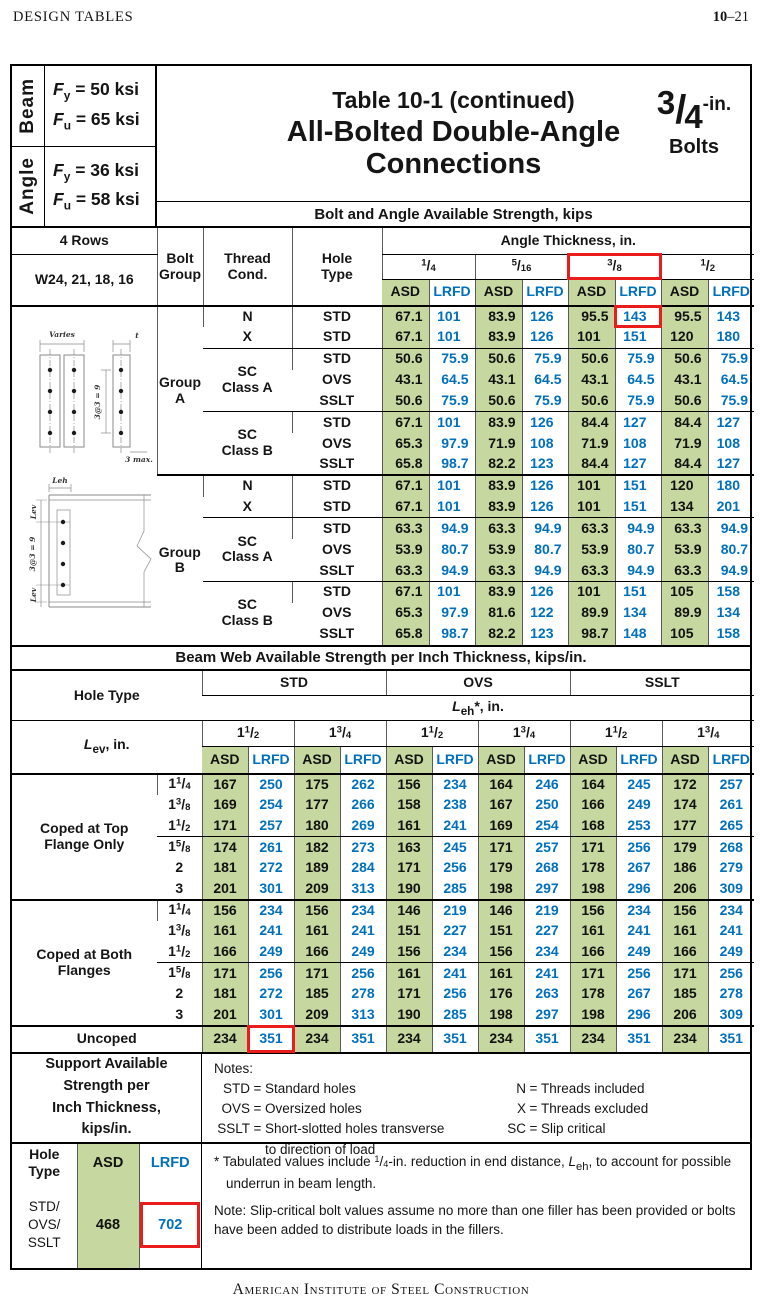 Image resolution: width=762 pixels, height=1299 pixels. Describe the element at coordinates (694, 147) in the screenshot. I see `bolt-size-word: Bolts` at that location.